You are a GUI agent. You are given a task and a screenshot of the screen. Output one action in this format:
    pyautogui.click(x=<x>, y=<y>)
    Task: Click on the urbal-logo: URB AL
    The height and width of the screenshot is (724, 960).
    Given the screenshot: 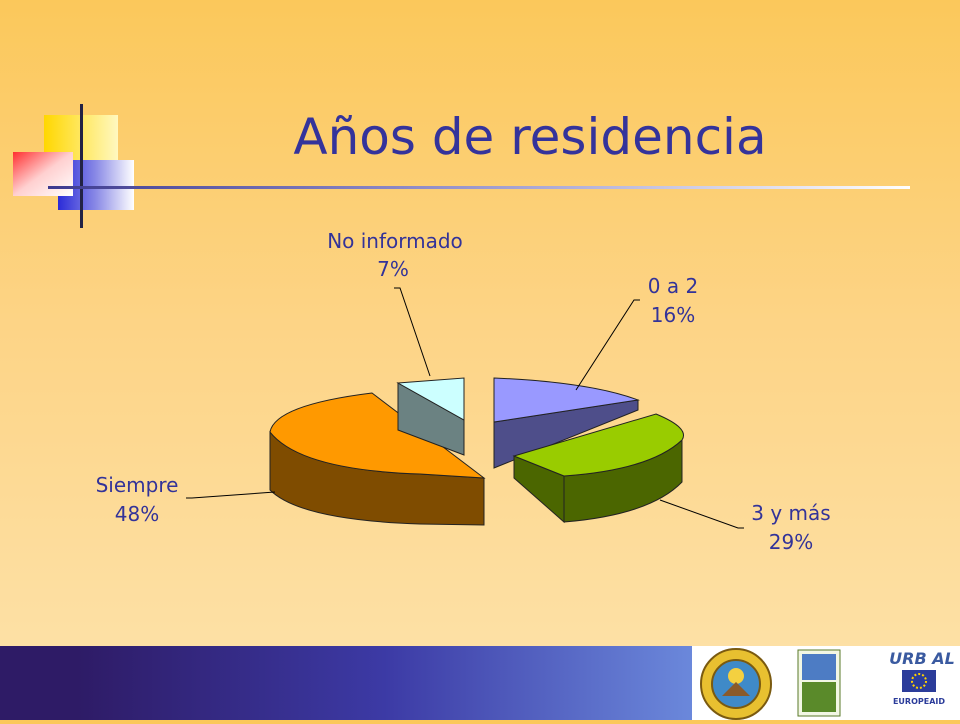 What is the action you would take?
    pyautogui.click(x=922, y=658)
    